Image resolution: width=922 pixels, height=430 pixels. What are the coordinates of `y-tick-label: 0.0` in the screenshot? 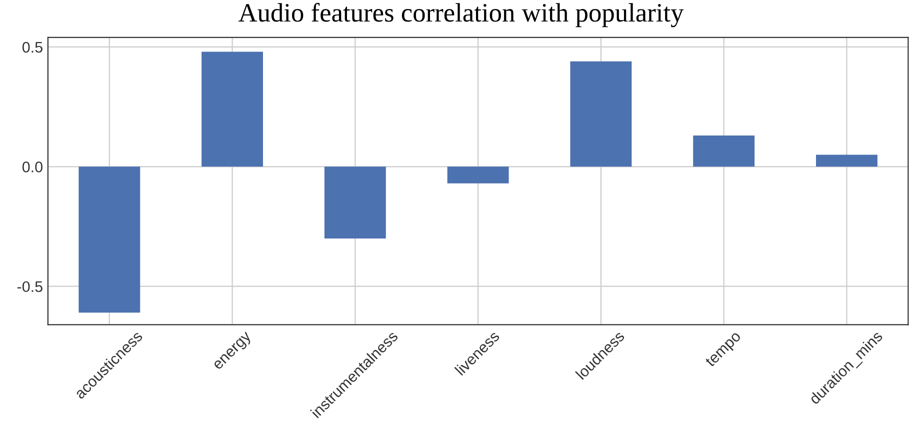 It's located at (32, 167).